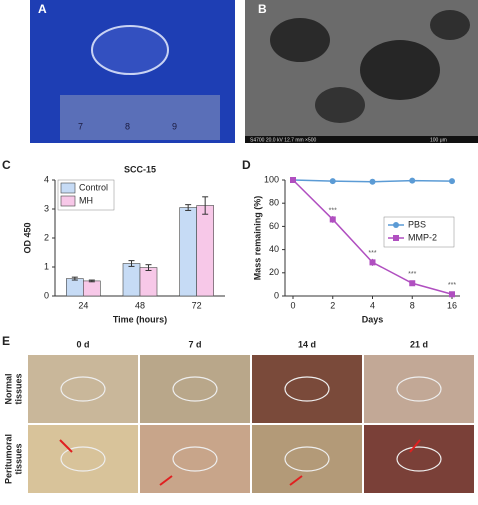 Image resolution: width=478 pixels, height=505 pixels. What do you see at coordinates (274, 203) in the screenshot?
I see `y-tick-label: 80` at bounding box center [274, 203].